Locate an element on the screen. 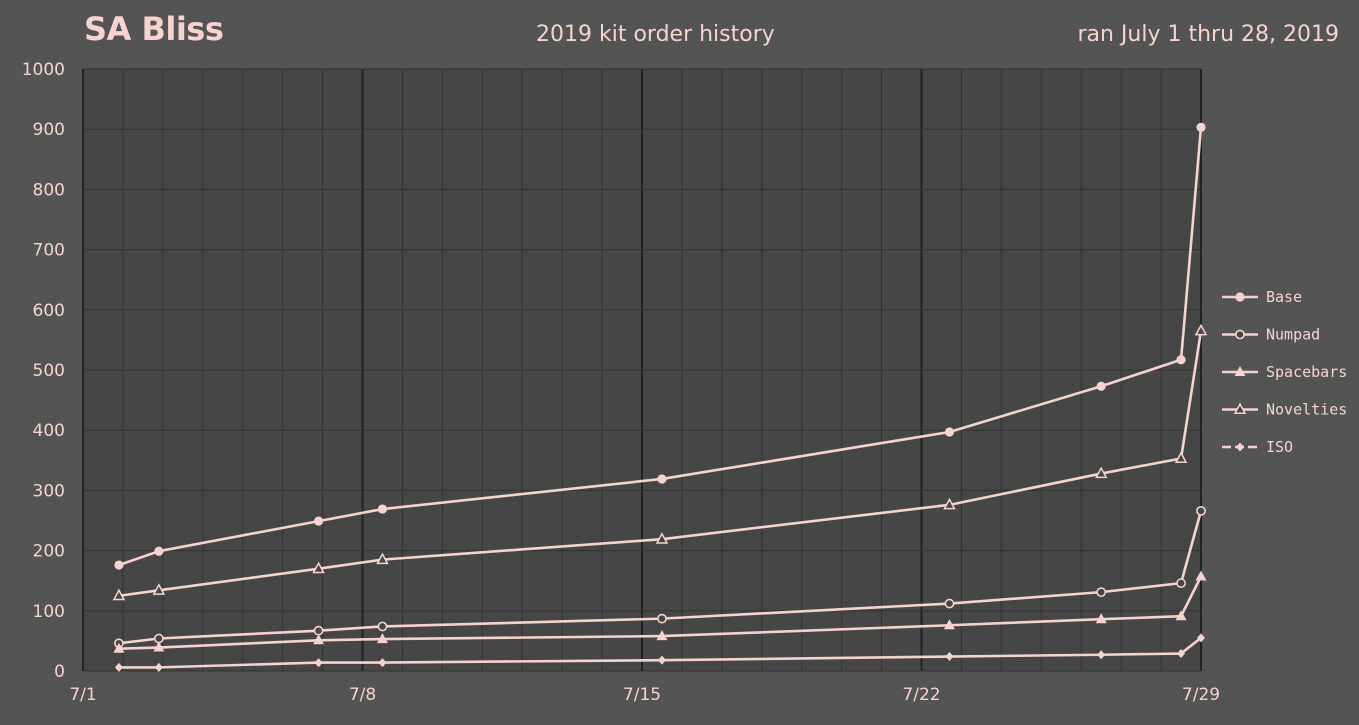 Image resolution: width=1359 pixels, height=725 pixels. series-spacebars is located at coordinates (660, 611).